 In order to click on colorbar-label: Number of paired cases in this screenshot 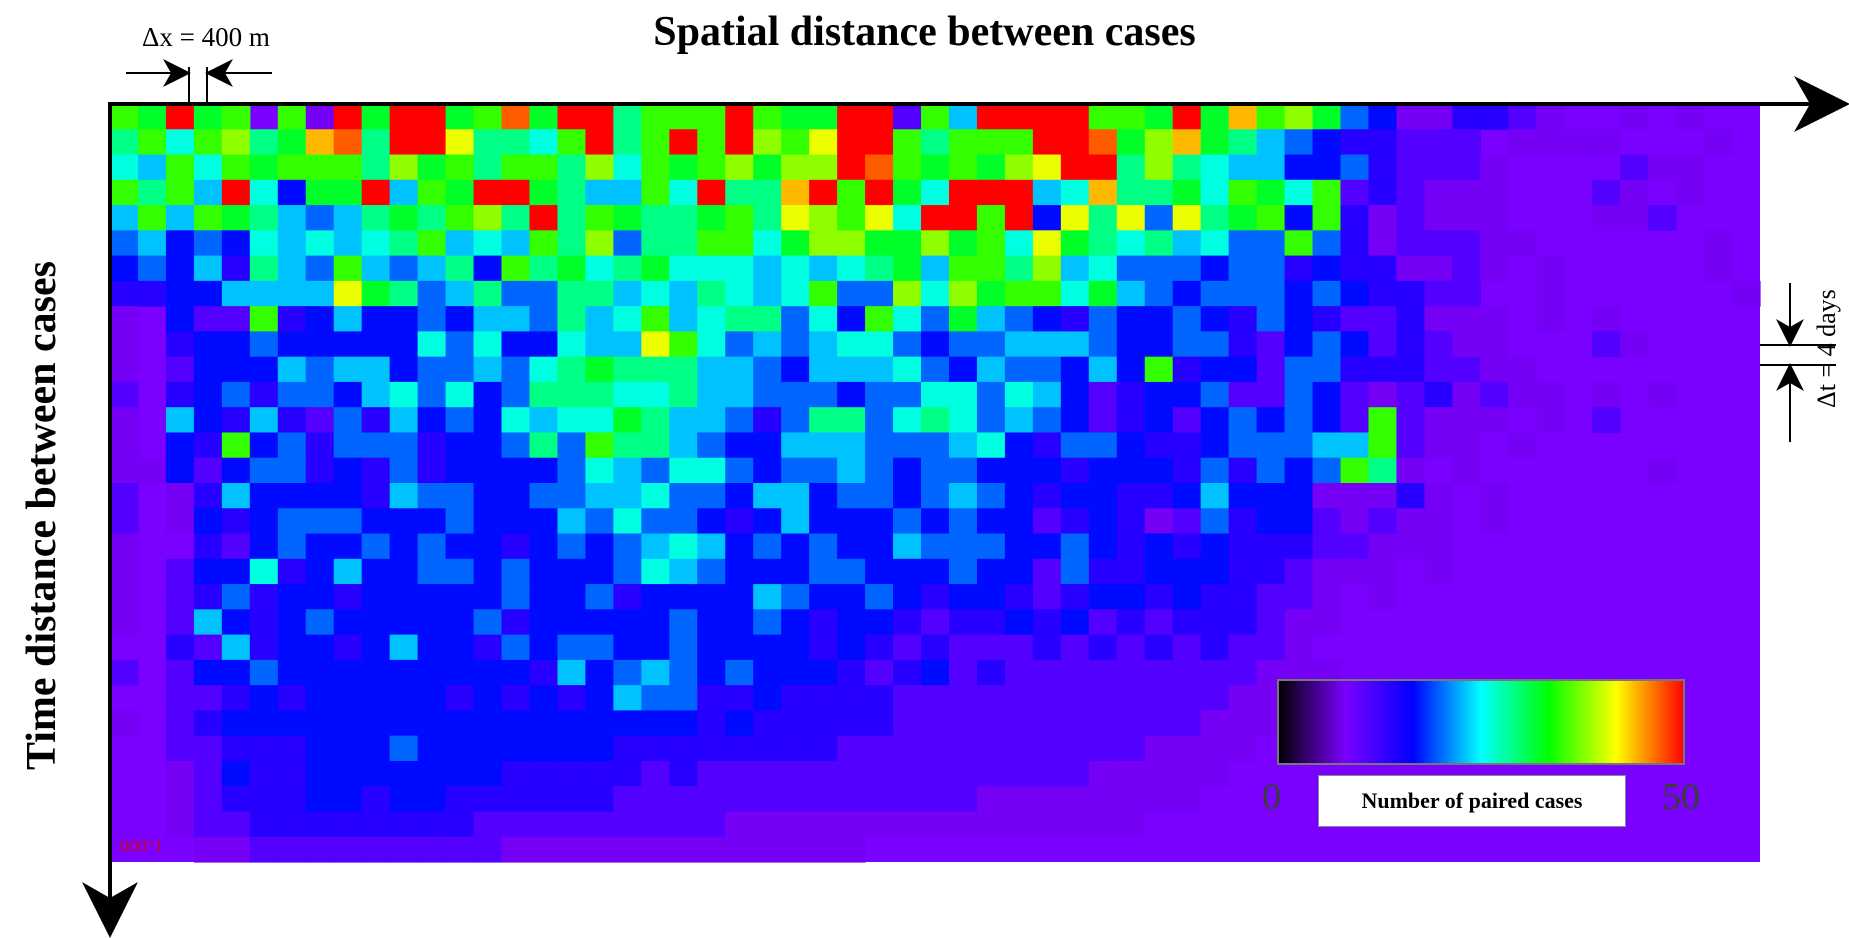, I will do `click(1472, 801)`.